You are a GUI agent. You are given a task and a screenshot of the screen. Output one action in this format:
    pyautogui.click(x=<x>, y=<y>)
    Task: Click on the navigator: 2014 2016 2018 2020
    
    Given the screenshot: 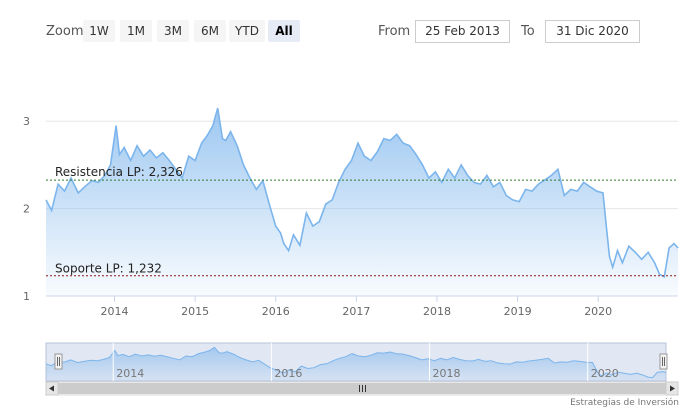 What is the action you would take?
    pyautogui.click(x=356, y=362)
    